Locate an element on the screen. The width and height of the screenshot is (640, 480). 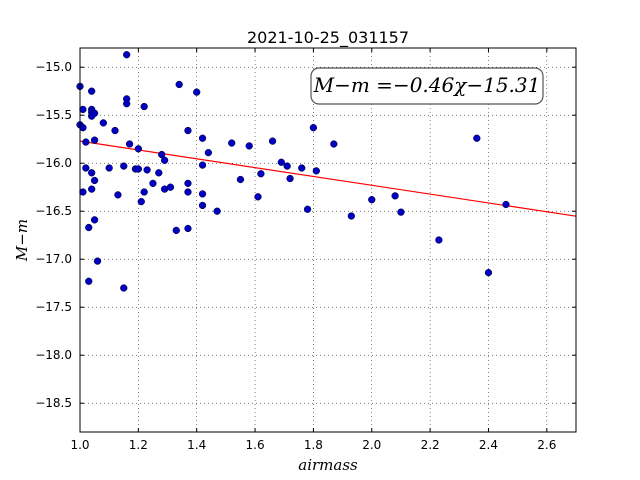
x-tick-label: 1.6 is located at coordinates (255, 445).